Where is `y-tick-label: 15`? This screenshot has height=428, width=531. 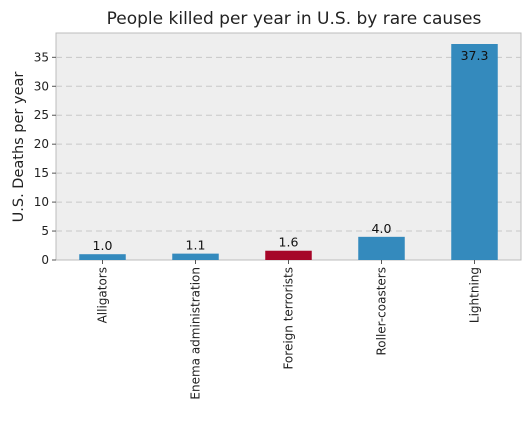 y-tick-label: 15 is located at coordinates (41, 173).